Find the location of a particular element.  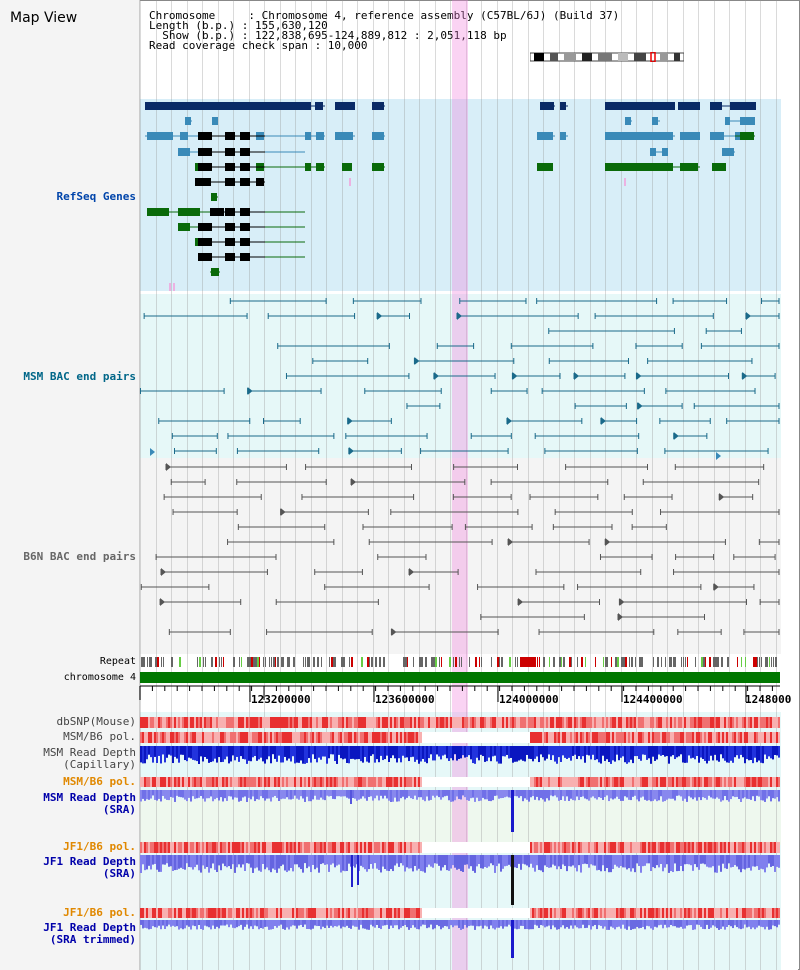

track-label-msm-depth-sra: MSM Read Depth (SRA) is located at coordinates (89, 804).